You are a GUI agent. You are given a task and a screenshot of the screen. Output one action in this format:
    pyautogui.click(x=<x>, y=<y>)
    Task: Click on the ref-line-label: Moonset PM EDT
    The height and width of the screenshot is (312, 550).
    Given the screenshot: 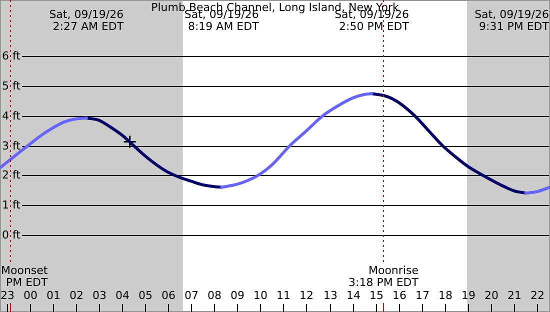 What is the action you would take?
    pyautogui.click(x=24, y=276)
    